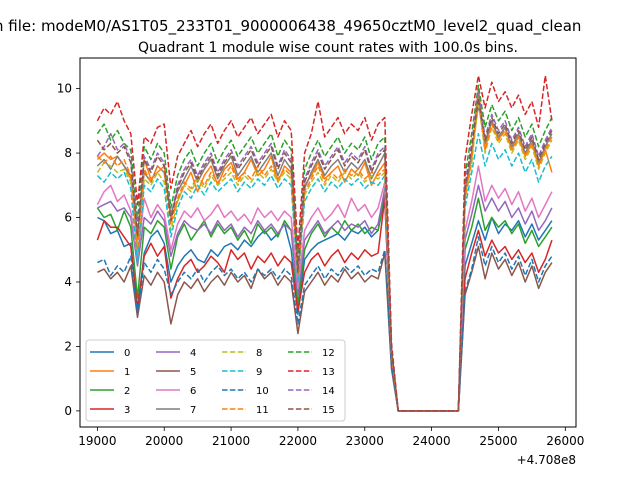 The image size is (640, 480). I want to click on legend-box, so click(215, 380).